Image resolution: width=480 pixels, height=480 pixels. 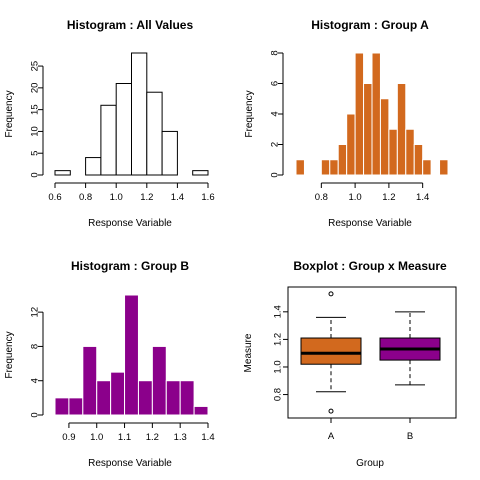 What do you see at coordinates (277, 339) in the screenshot?
I see `y-tick-label: 1.2` at bounding box center [277, 339].